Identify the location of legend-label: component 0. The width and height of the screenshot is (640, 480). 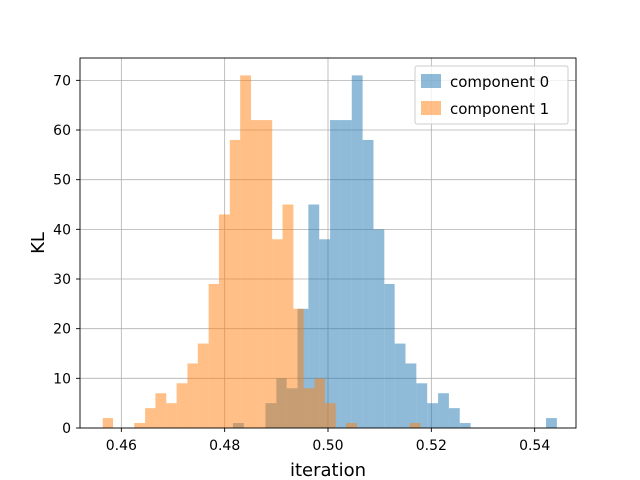
(499, 82).